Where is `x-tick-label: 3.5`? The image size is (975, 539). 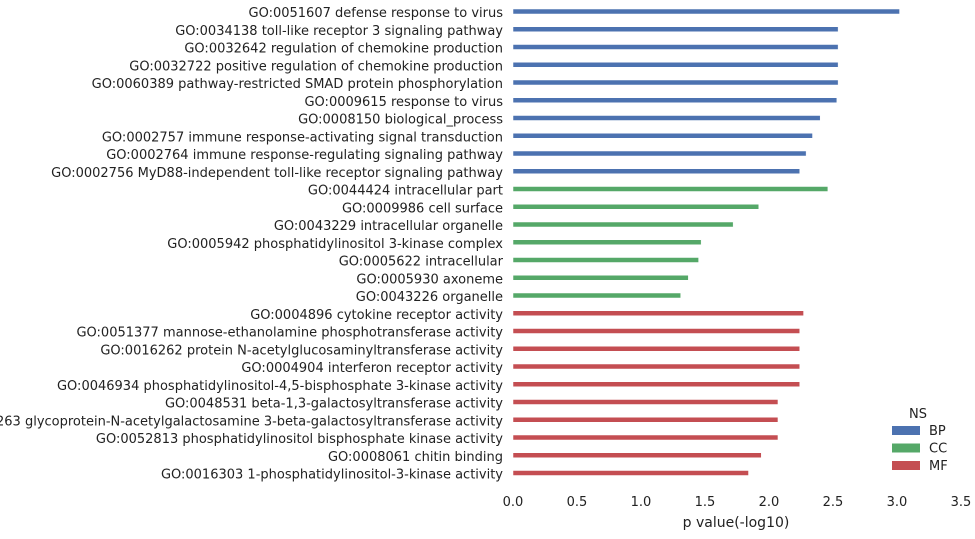 x-tick-label: 3.5 is located at coordinates (961, 502).